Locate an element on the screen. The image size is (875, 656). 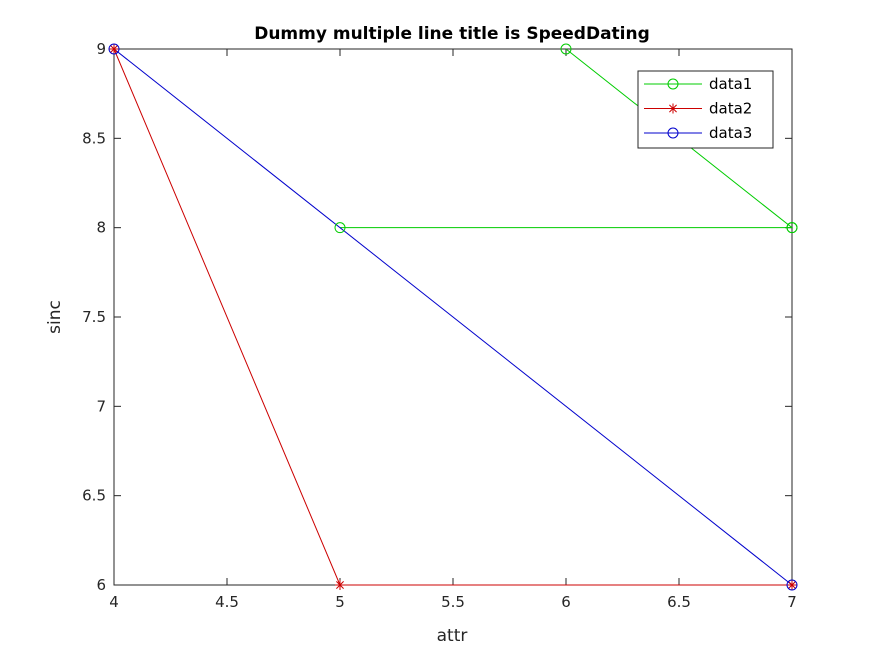
legend-marker-data2 is located at coordinates (673, 108).